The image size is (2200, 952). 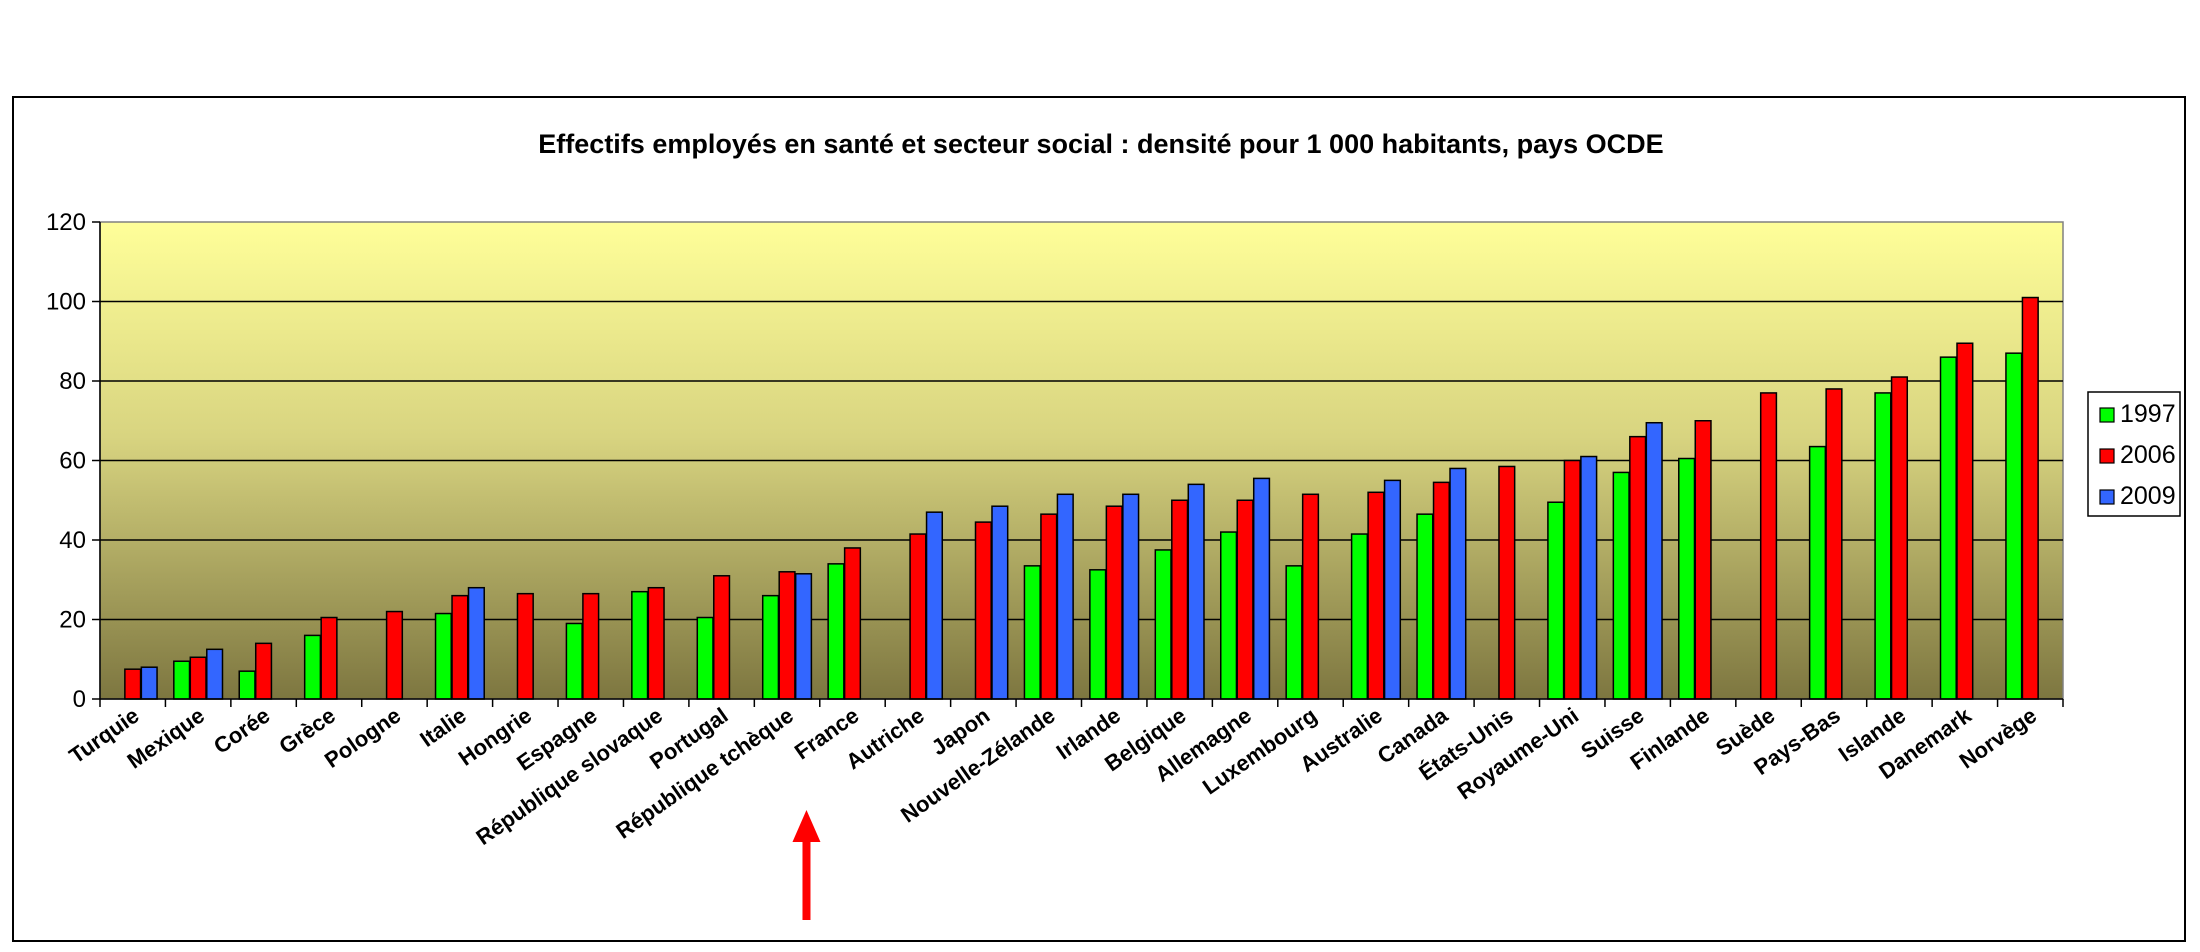 I want to click on y-tick-label: 100, so click(x=66, y=302).